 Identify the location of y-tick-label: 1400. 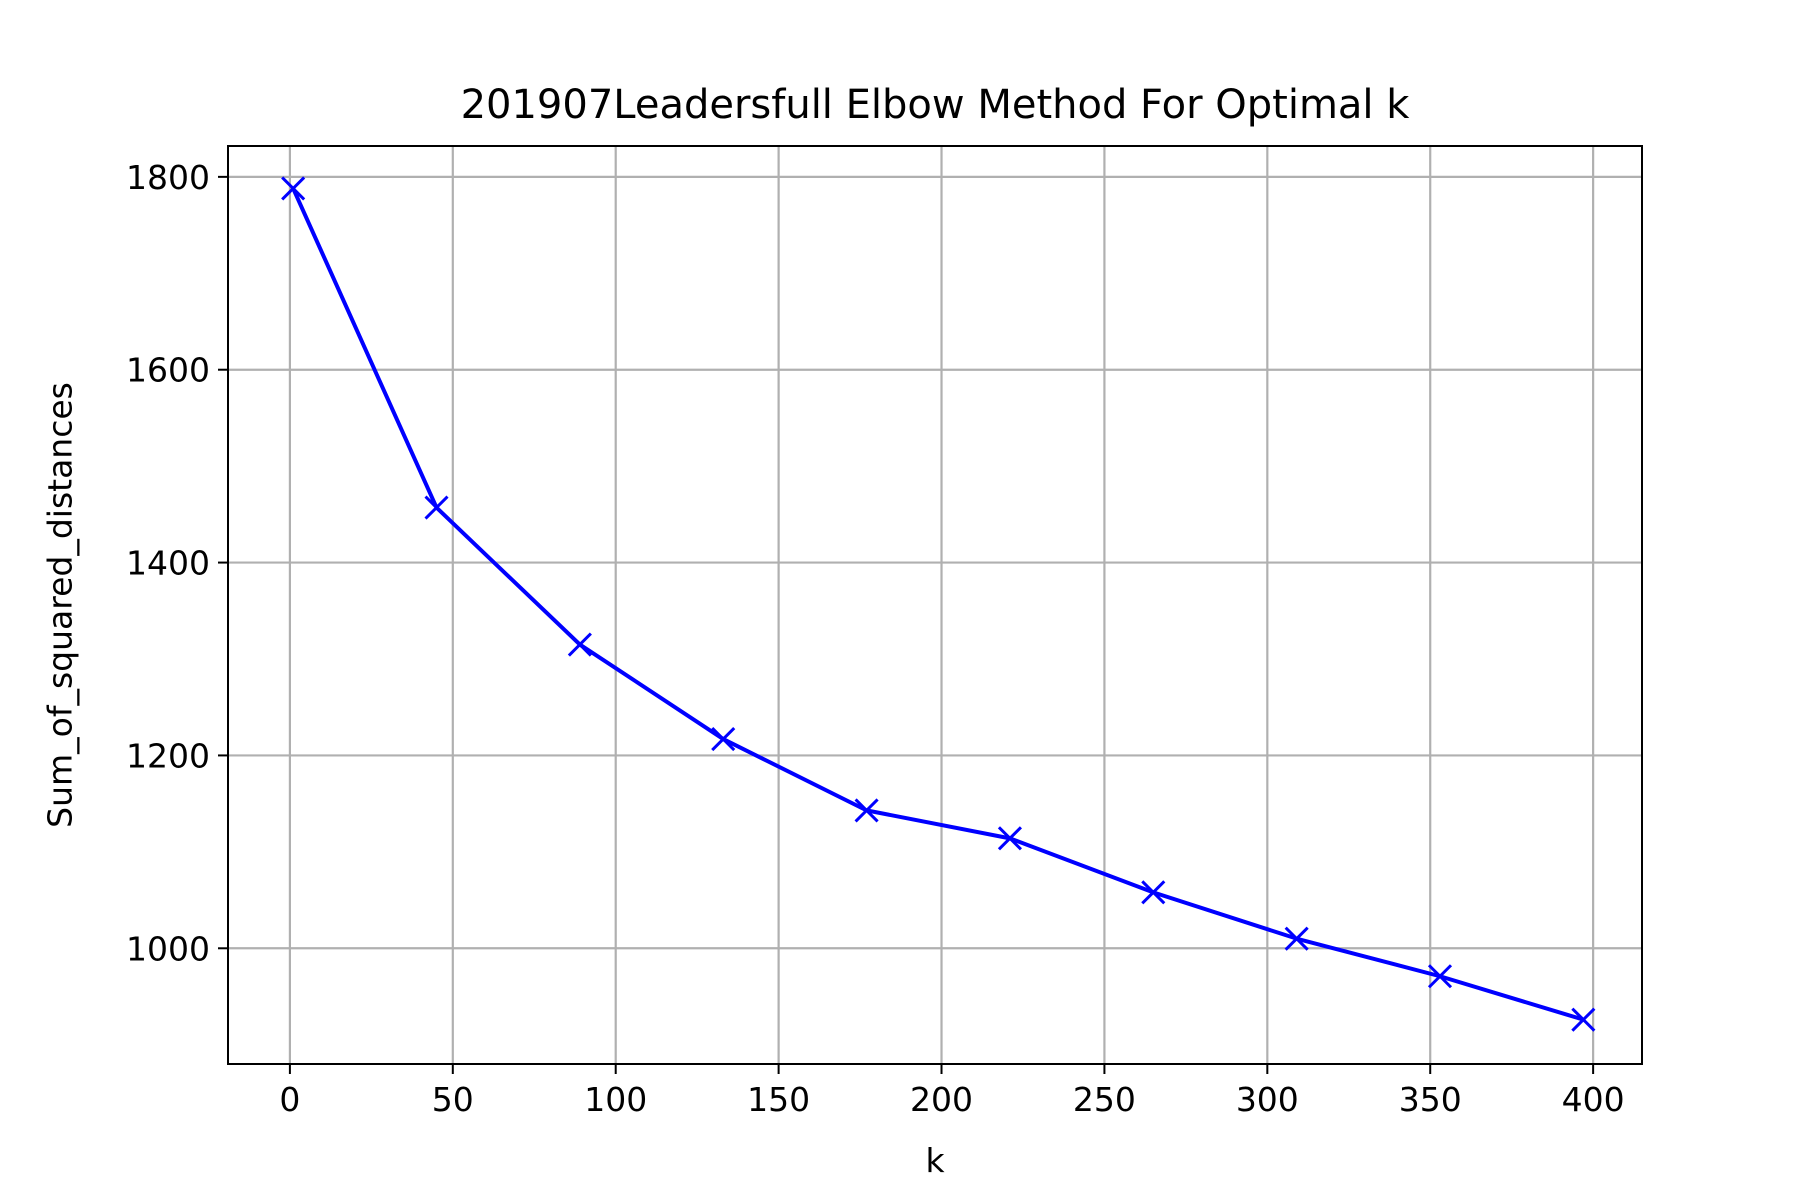
(168, 563).